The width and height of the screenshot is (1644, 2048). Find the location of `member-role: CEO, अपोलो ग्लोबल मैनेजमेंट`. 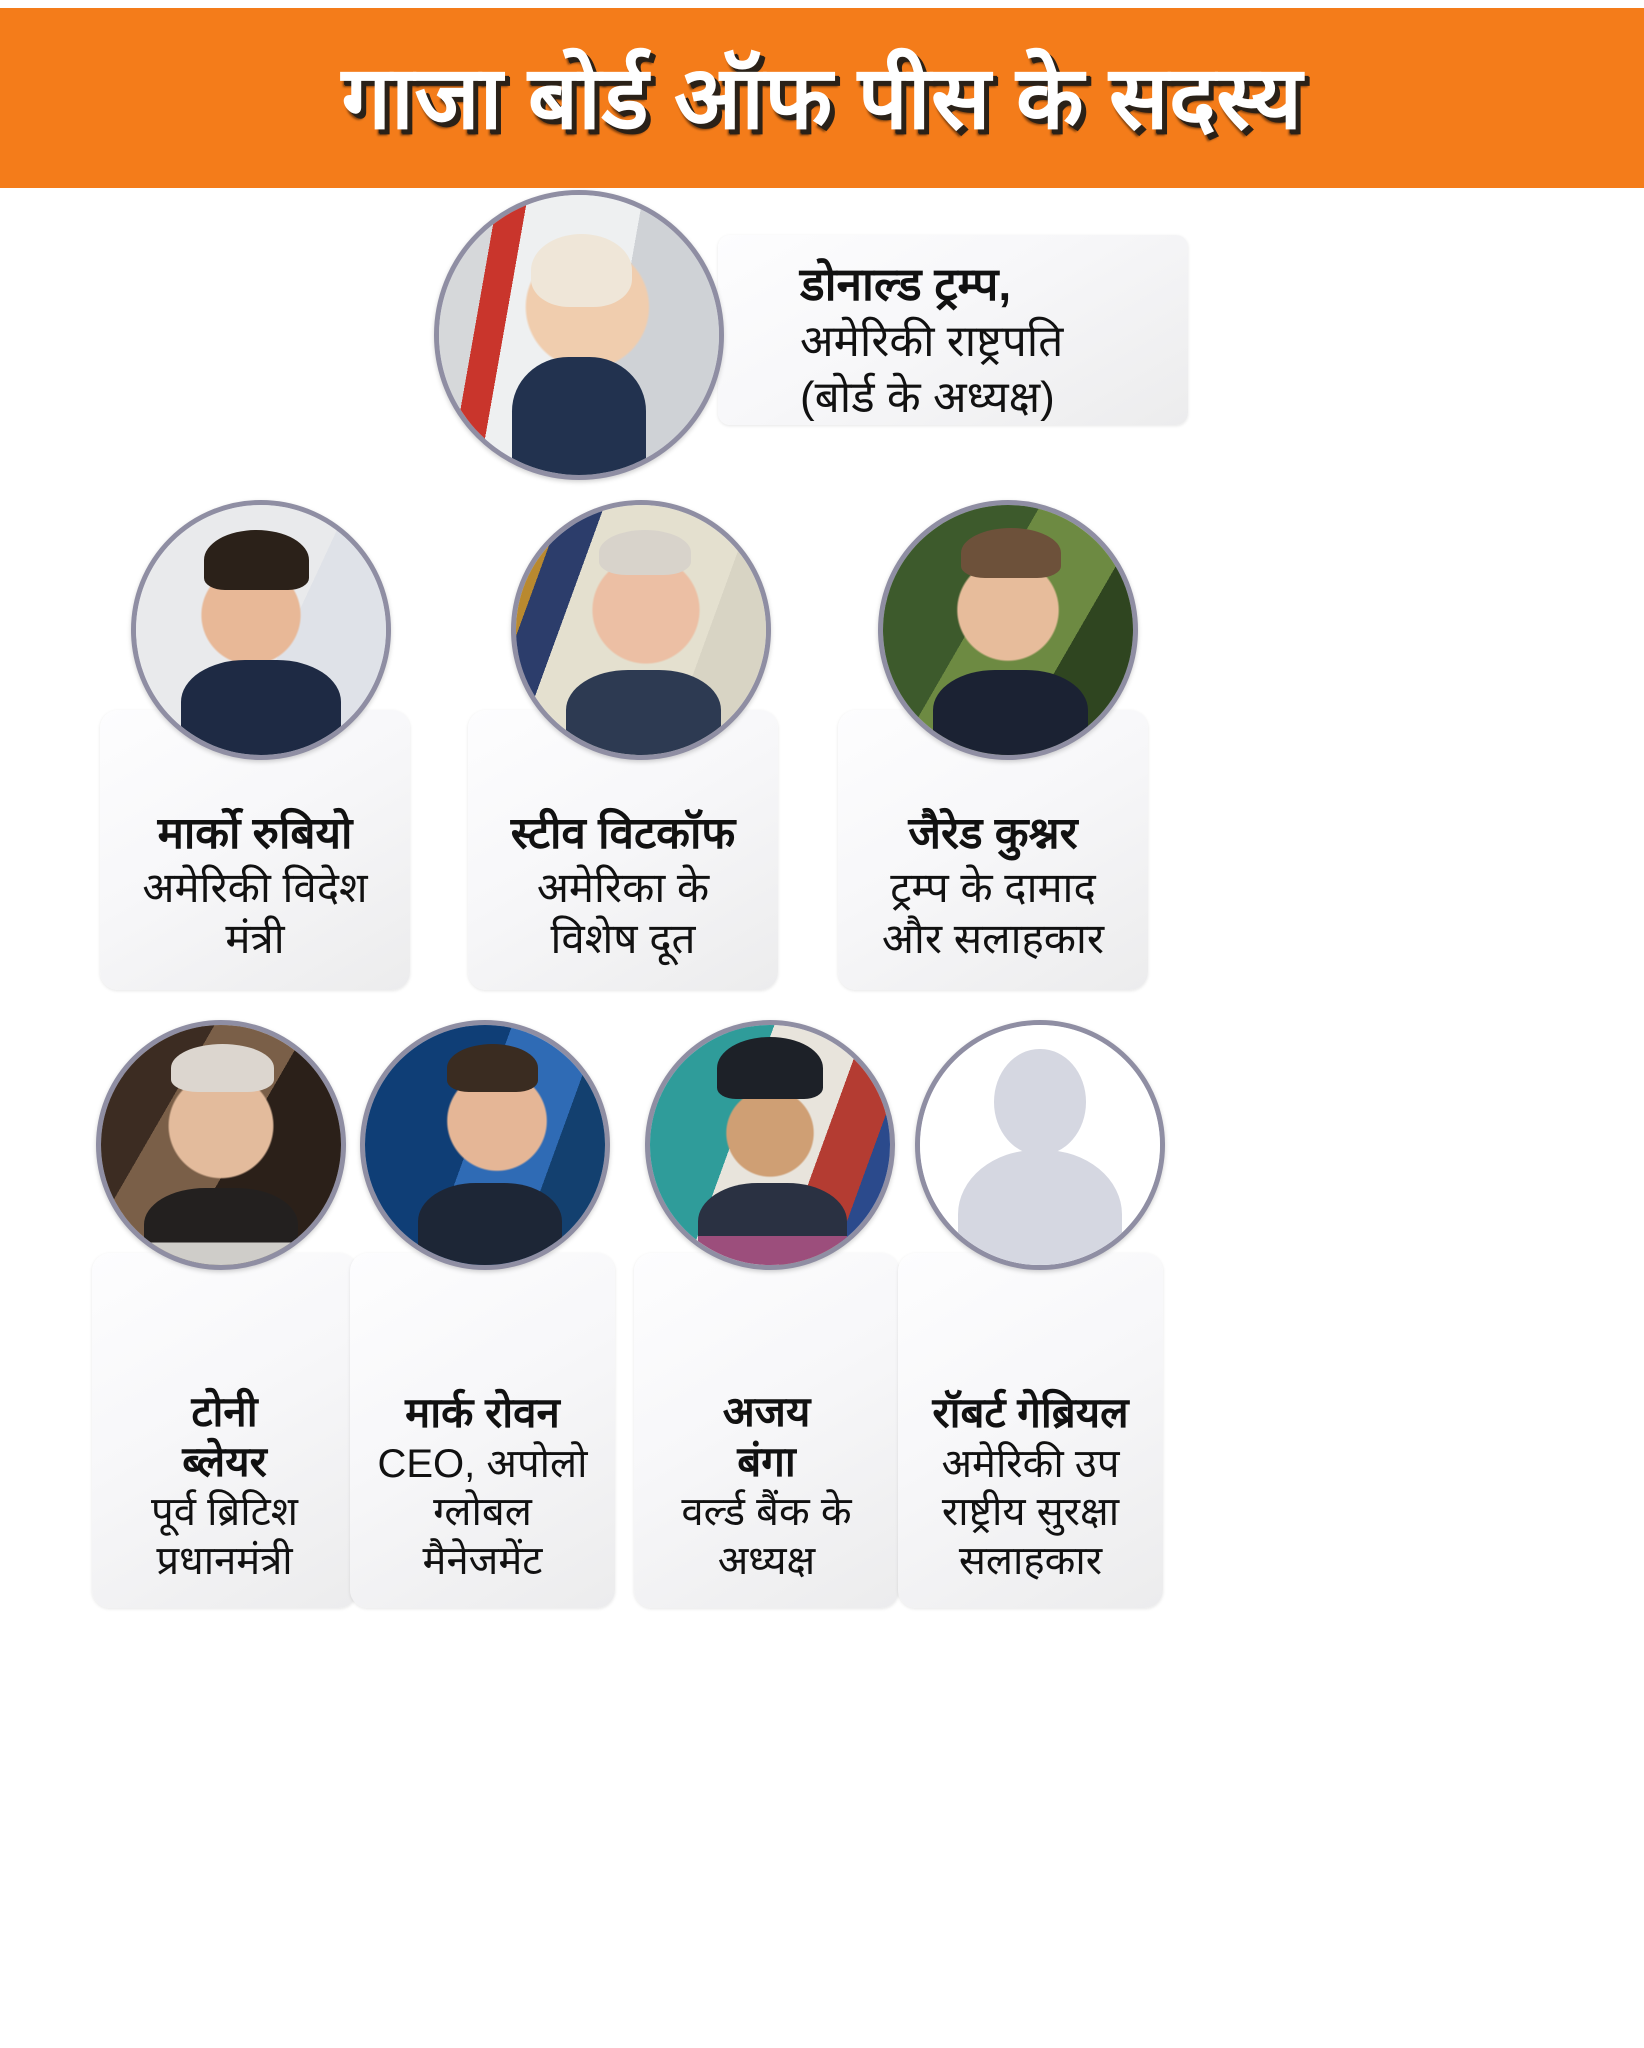

member-role: CEO, अपोलो ग्लोबल मैनेजमेंट is located at coordinates (482, 1524).